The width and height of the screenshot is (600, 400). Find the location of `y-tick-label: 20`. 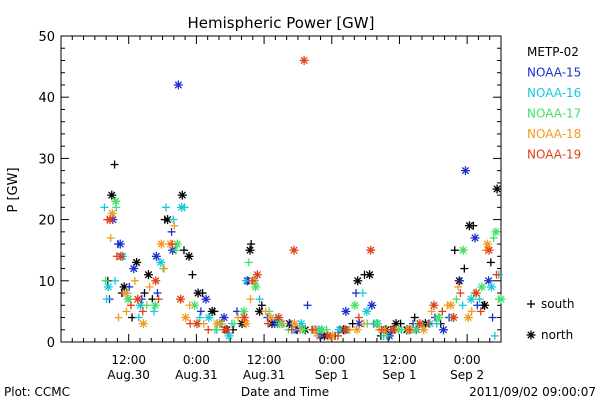

y-tick-label: 20 is located at coordinates (46, 221).